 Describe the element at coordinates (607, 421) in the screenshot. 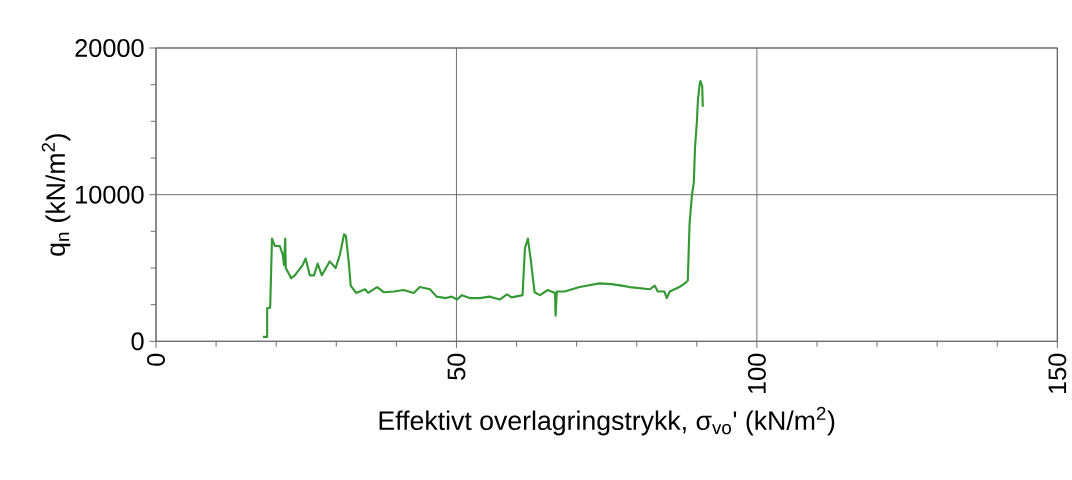

I see `x-axis-title: Effektivt overlagringstrykk, σ$_{vo}$' (kN/m$^{2}$)` at that location.